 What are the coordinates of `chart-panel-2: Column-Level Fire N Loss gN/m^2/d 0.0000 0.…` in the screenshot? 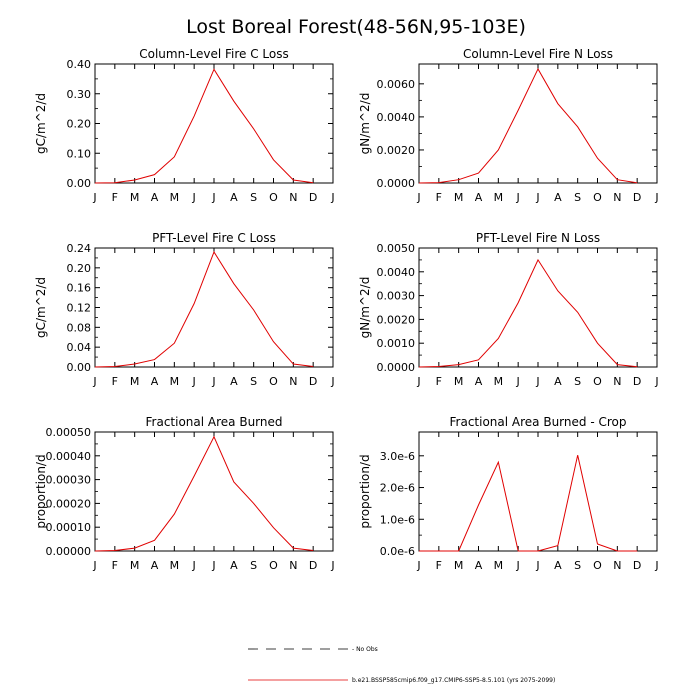 It's located at (508, 125).